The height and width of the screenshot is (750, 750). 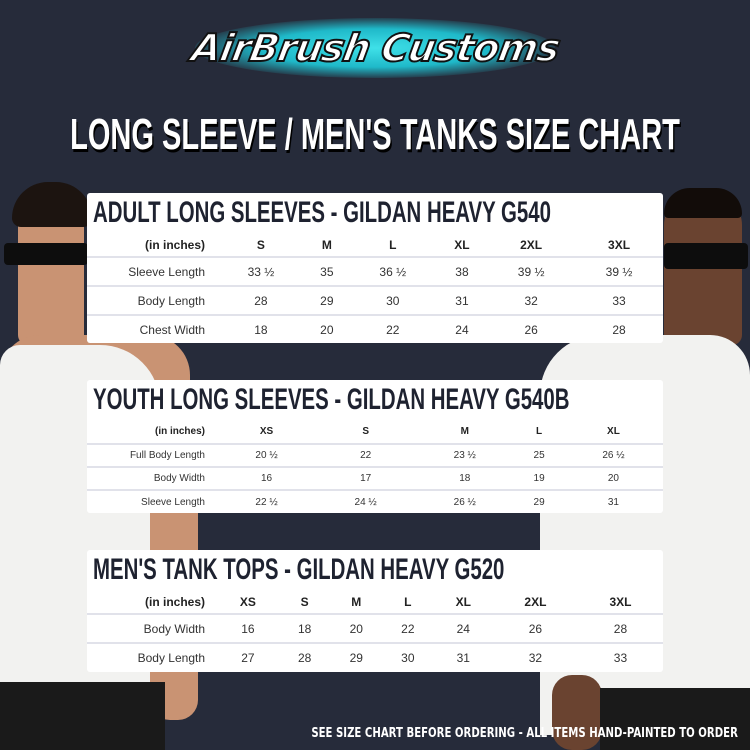 I want to click on page-title: LONG SLEEVE / MEN'S TANKS SIZE CHART, so click(x=375, y=134).